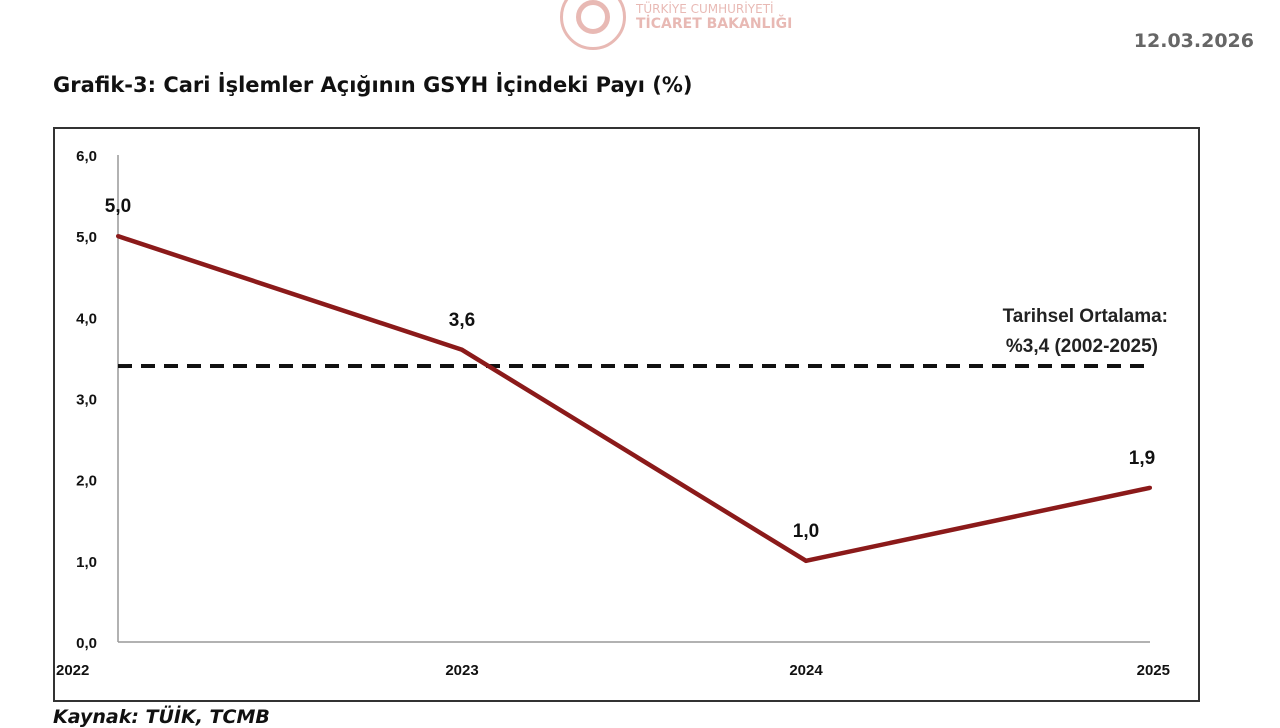  I want to click on y-tick-label: 2,0, so click(86, 481).